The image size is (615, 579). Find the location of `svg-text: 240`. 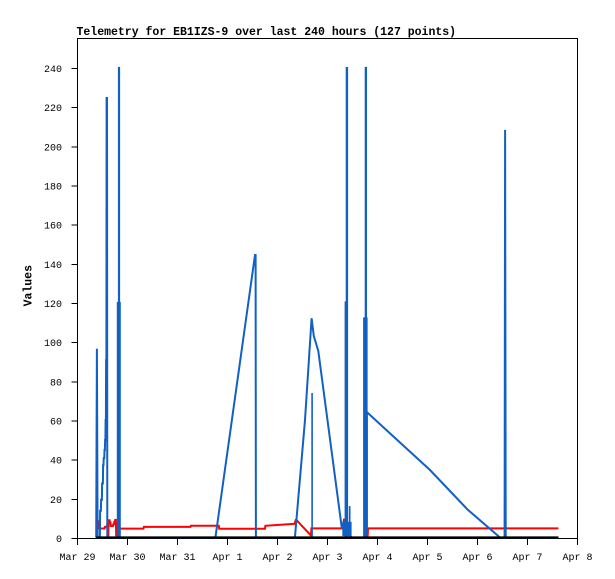

svg-text: 240 is located at coordinates (53, 70).